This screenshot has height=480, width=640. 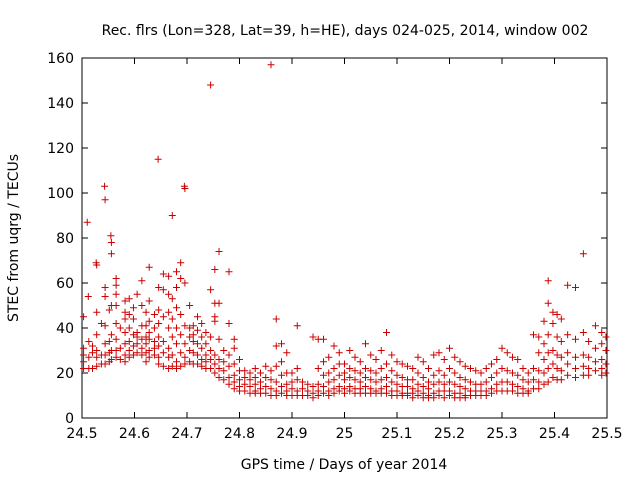 I want to click on y-tick-label: 0, so click(x=69, y=419).